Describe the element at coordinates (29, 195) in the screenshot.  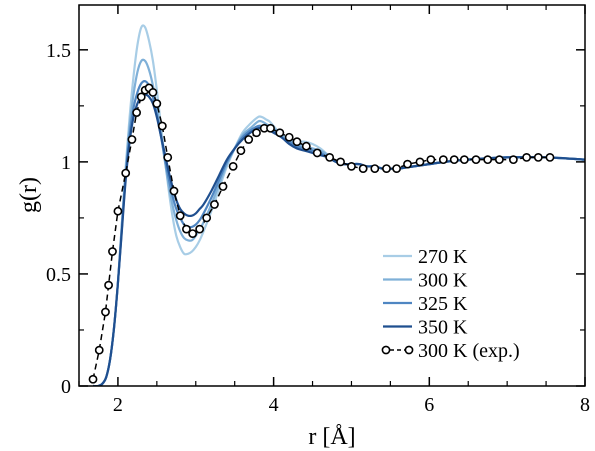
I see `y-axis-title: g(r)` at that location.